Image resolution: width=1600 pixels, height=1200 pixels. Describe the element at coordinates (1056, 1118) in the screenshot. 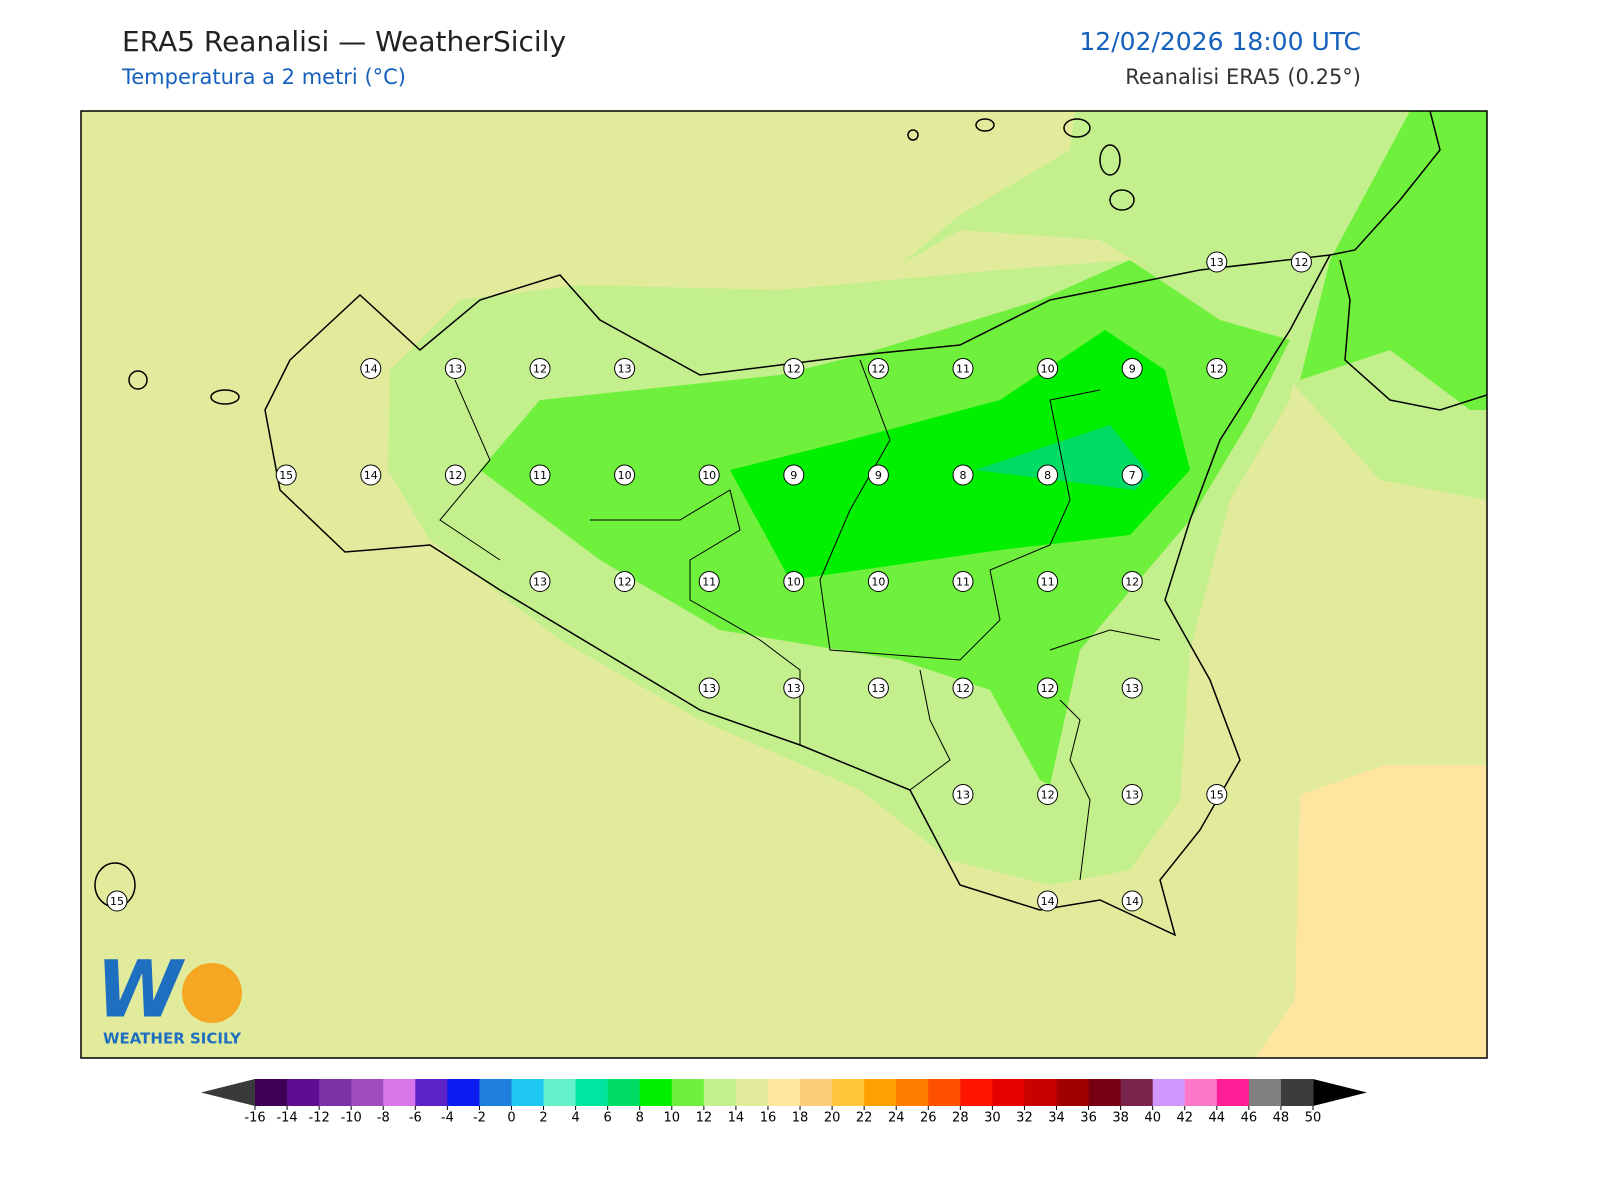

I see `colorbar-tick-label: 34` at that location.